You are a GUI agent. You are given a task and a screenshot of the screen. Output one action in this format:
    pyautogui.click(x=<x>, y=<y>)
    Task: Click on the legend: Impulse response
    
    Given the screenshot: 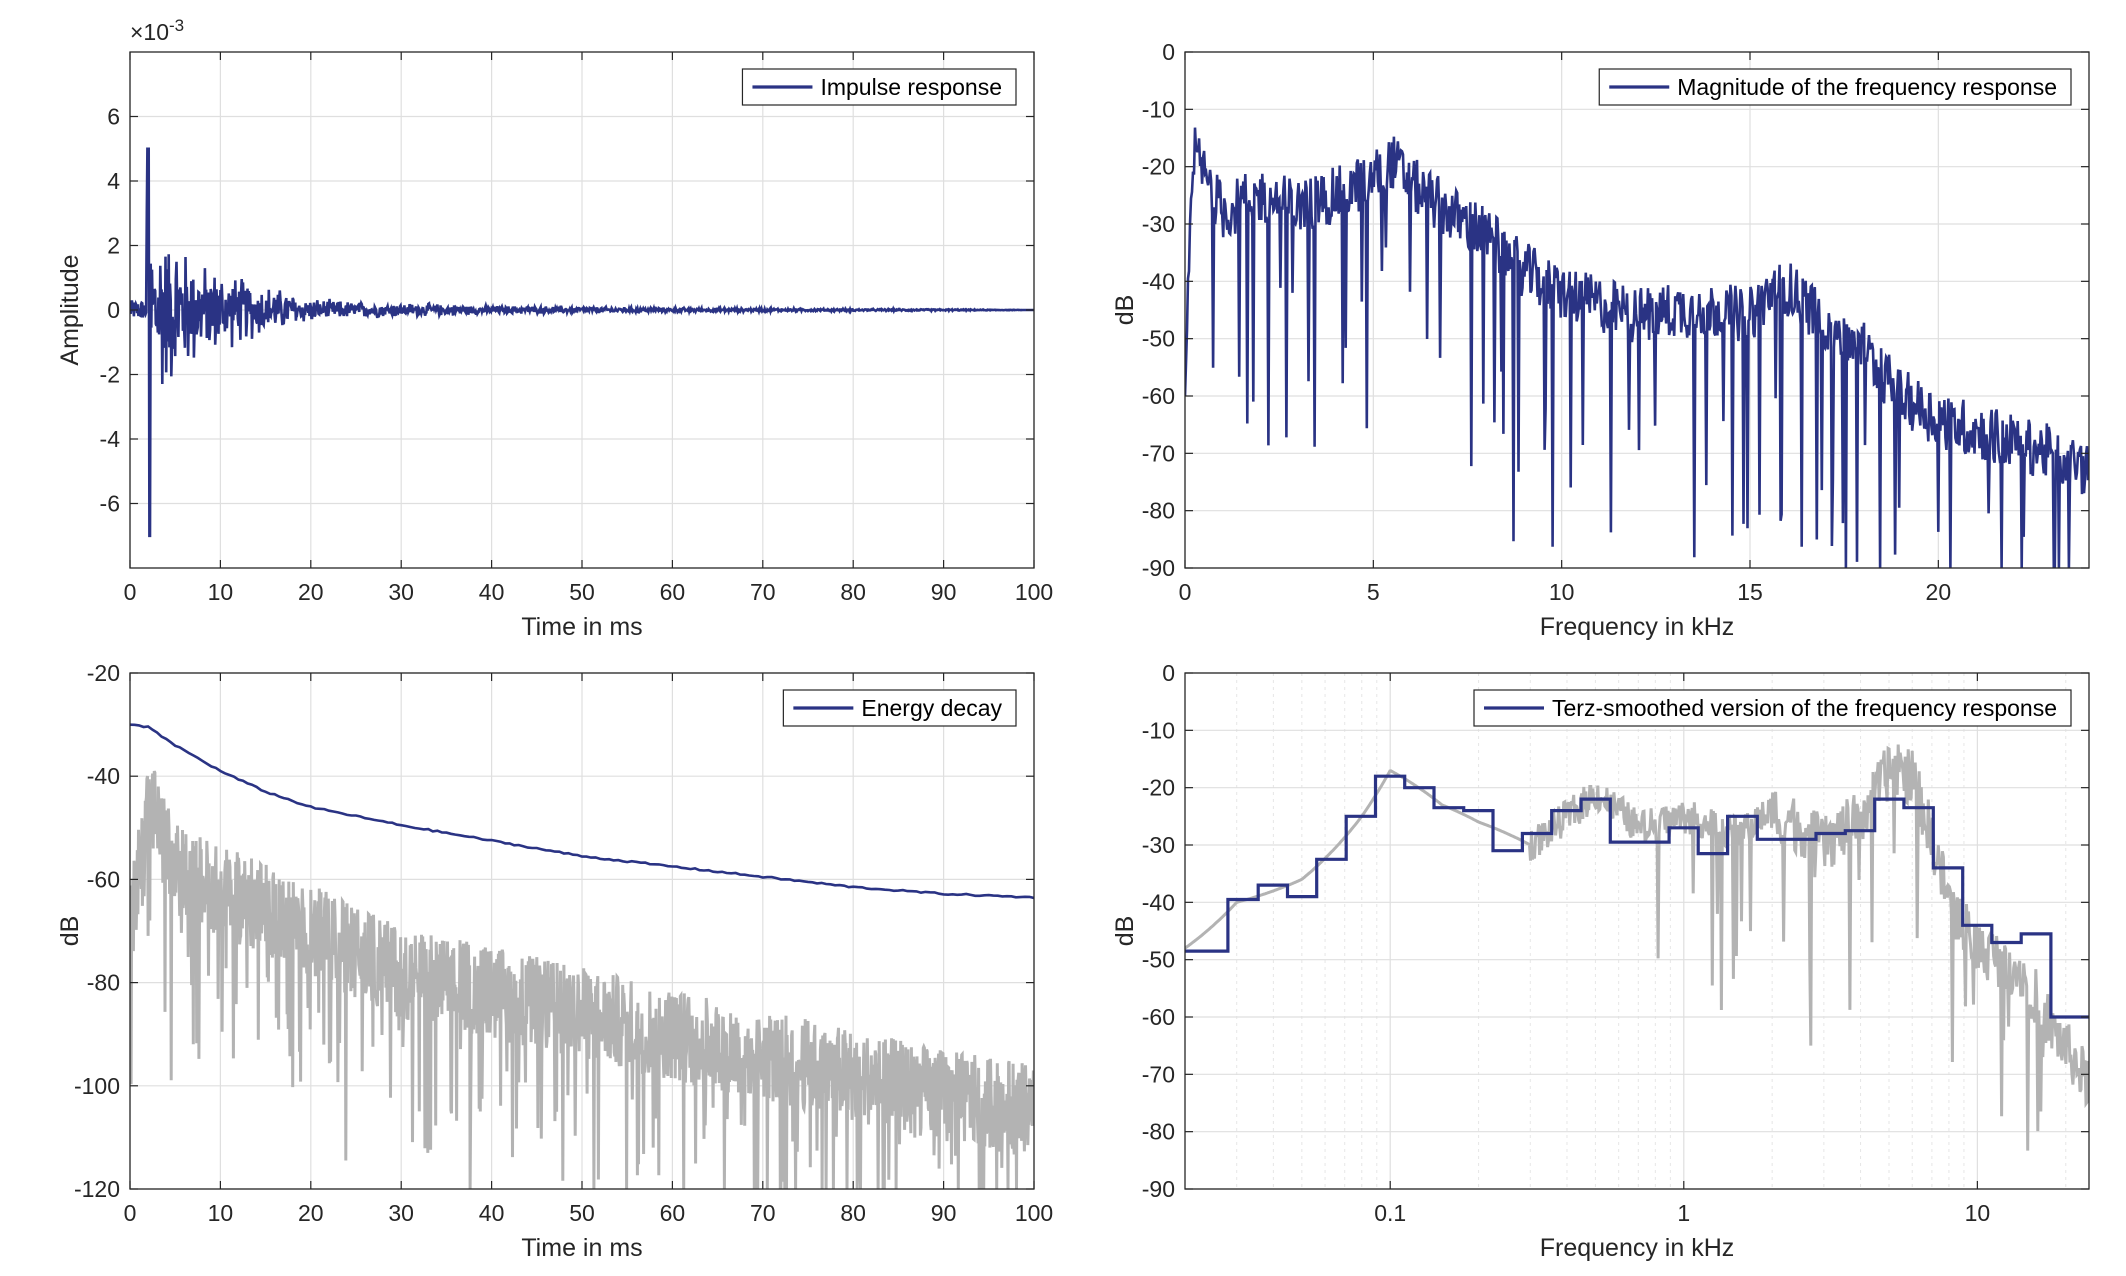 What is the action you would take?
    pyautogui.click(x=879, y=87)
    